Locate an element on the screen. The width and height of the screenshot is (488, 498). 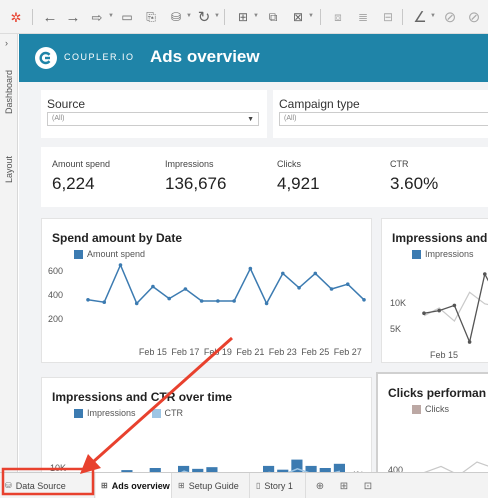
tab-ads-overview: ⊞ Ads overview is located at coordinates (134, 485).